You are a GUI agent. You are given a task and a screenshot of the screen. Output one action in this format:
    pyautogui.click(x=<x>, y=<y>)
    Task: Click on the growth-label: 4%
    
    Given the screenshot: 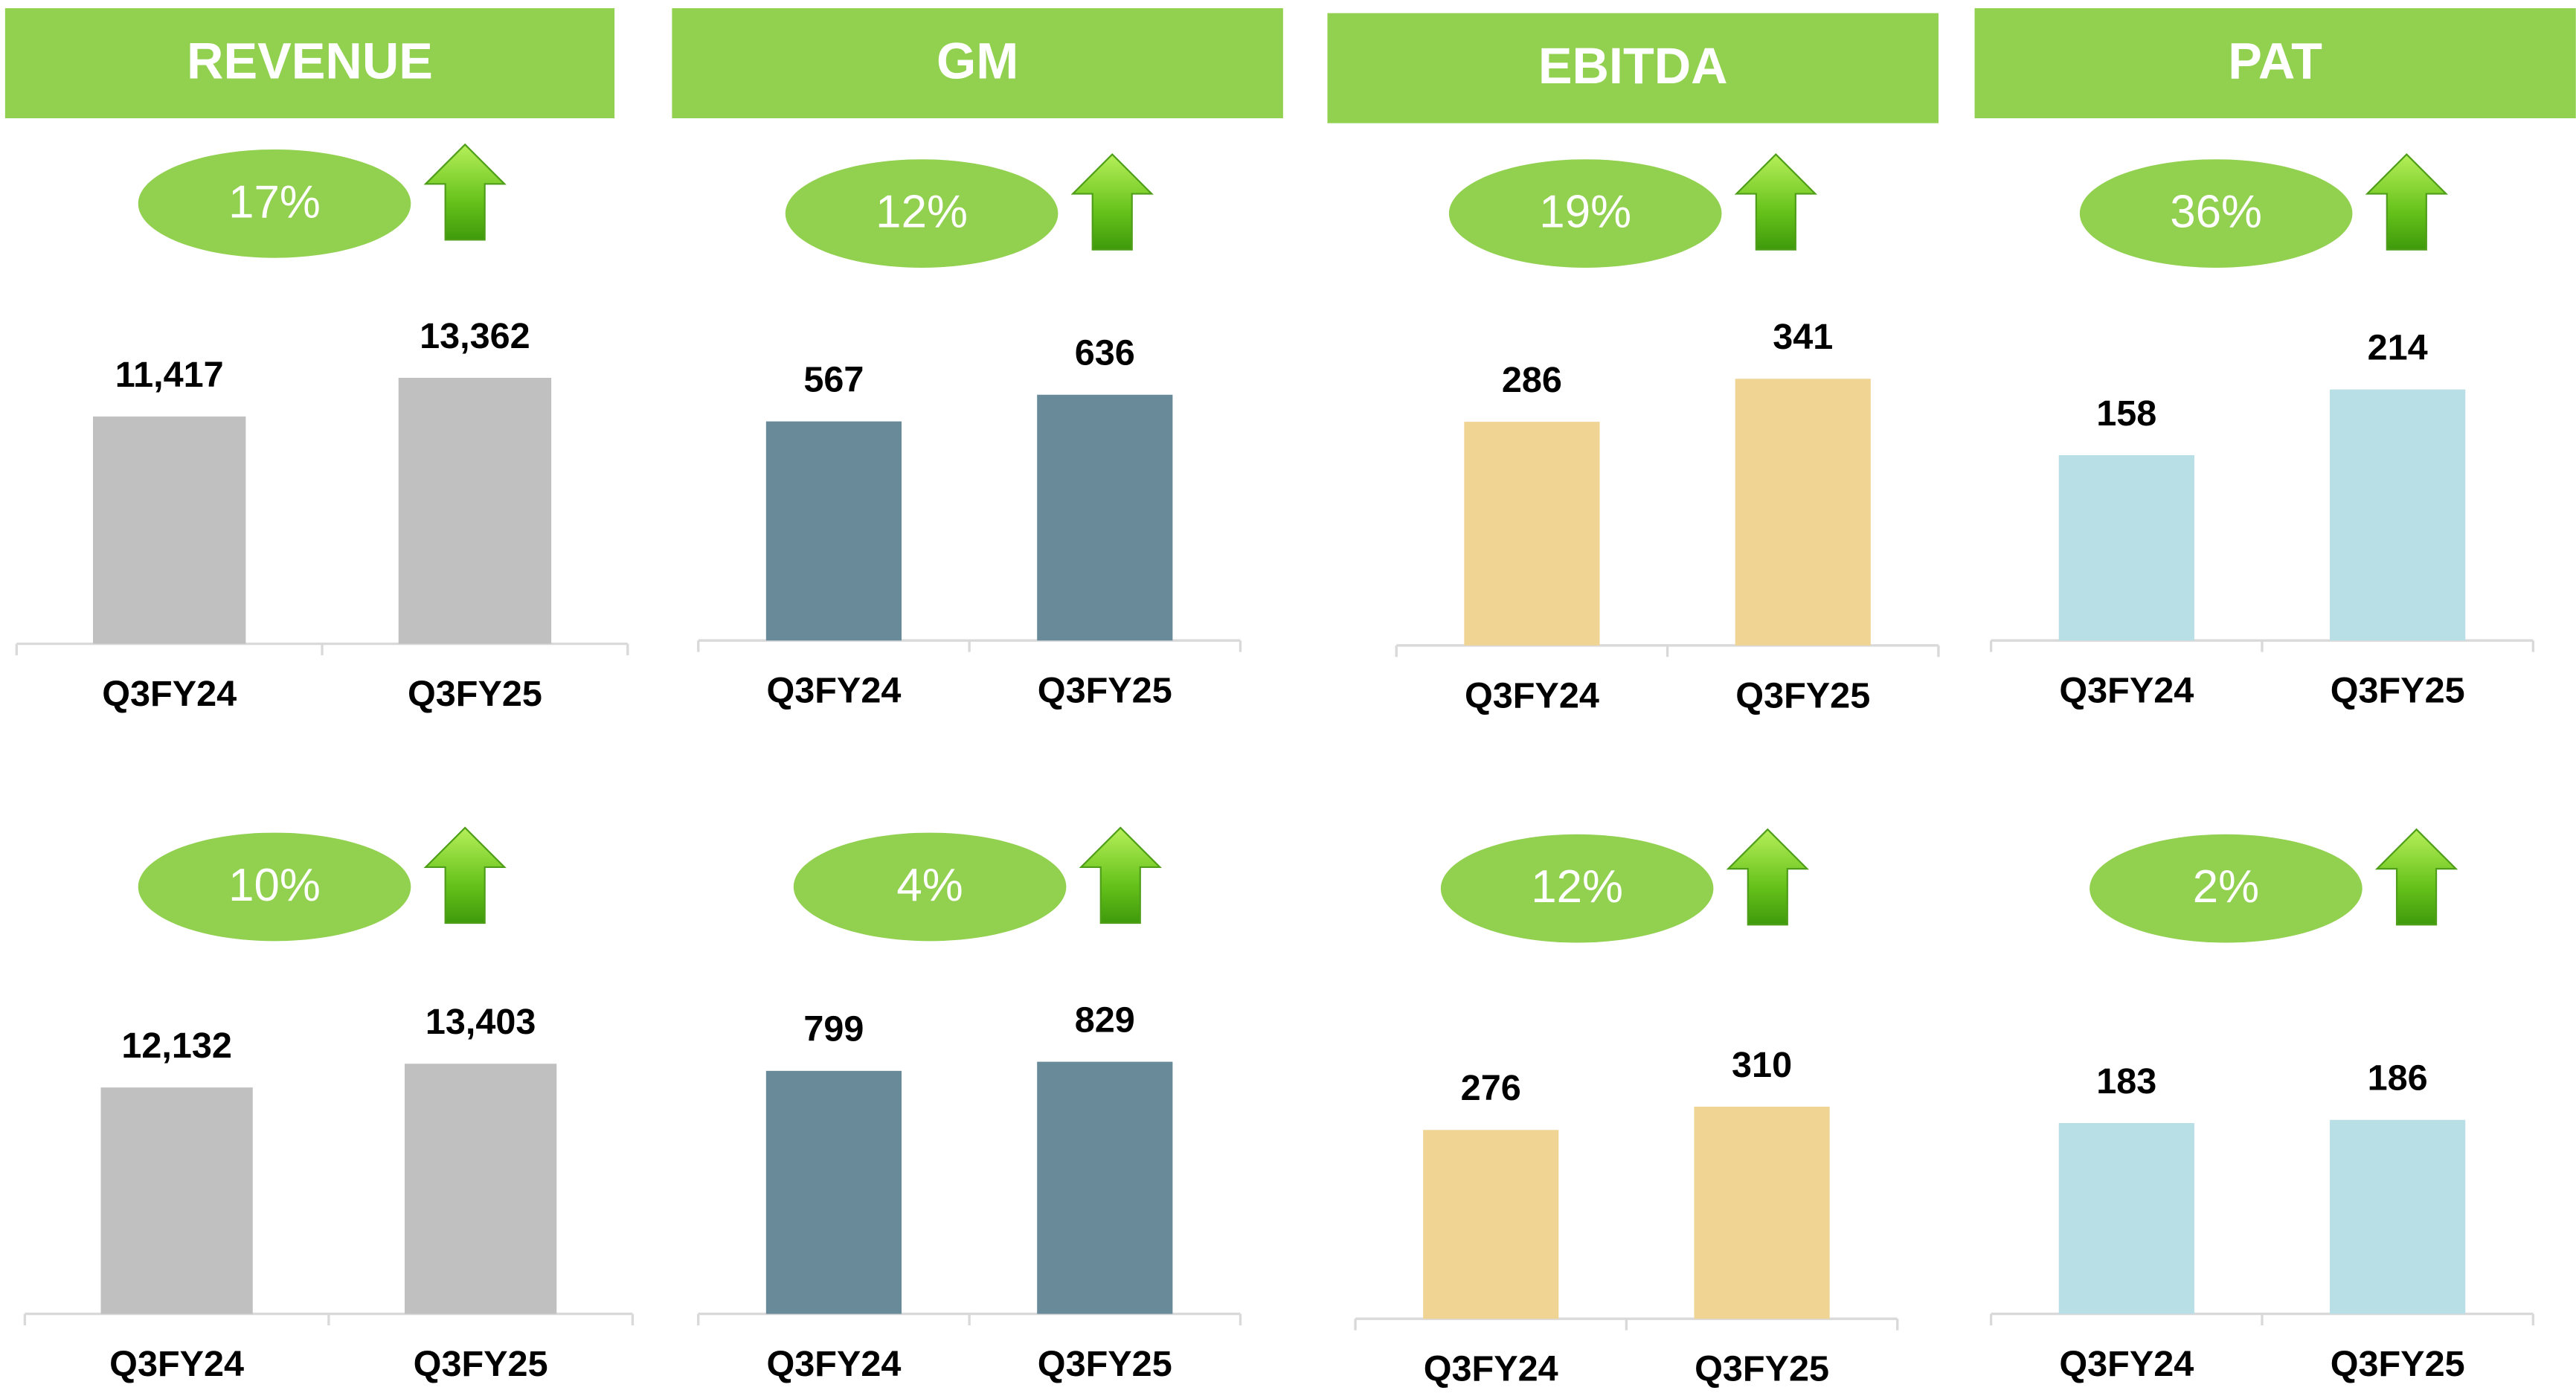 What is the action you would take?
    pyautogui.click(x=929, y=886)
    